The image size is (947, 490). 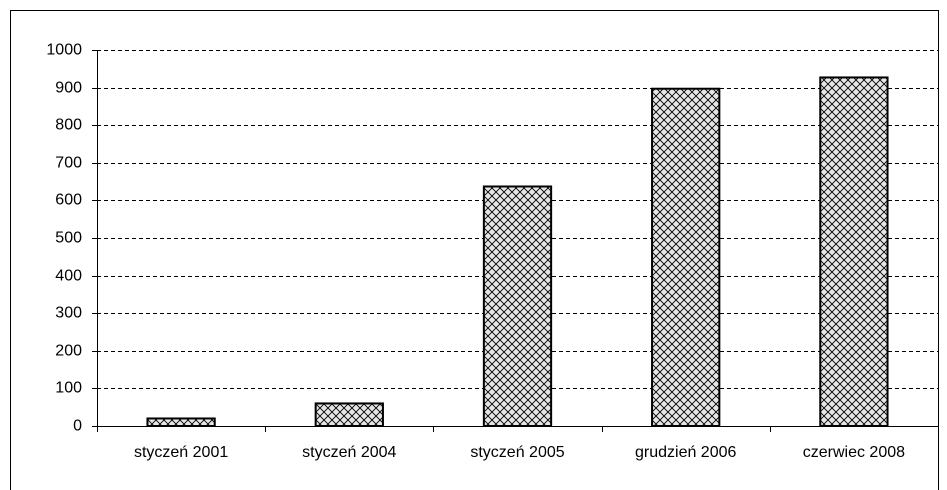 I want to click on x-tick-label: grudzień 2006, so click(x=686, y=452).